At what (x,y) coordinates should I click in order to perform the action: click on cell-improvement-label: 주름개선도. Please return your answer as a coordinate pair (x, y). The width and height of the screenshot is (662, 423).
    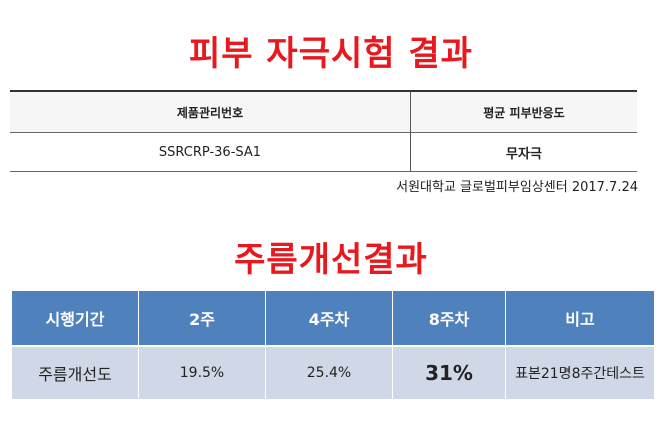
    Looking at the image, I should click on (75, 372).